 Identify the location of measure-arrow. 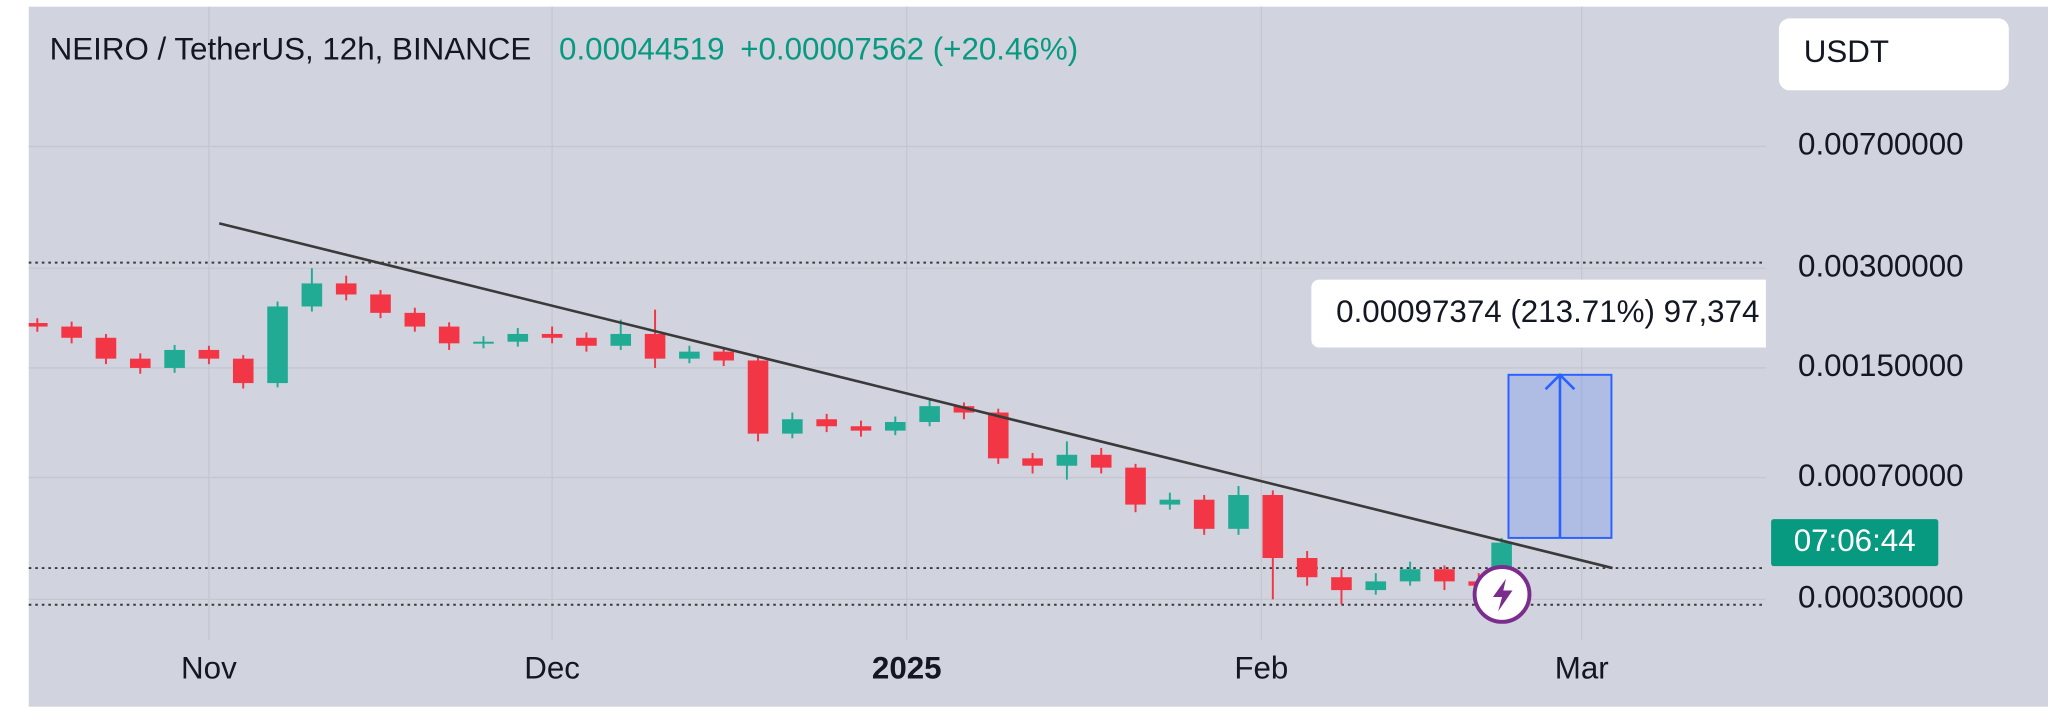
(1560, 455).